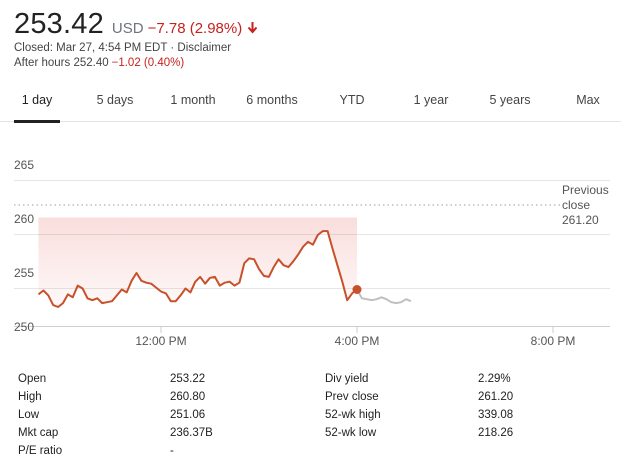 This screenshot has width=621, height=461. I want to click on stat-value-high: 260.80, so click(188, 397).